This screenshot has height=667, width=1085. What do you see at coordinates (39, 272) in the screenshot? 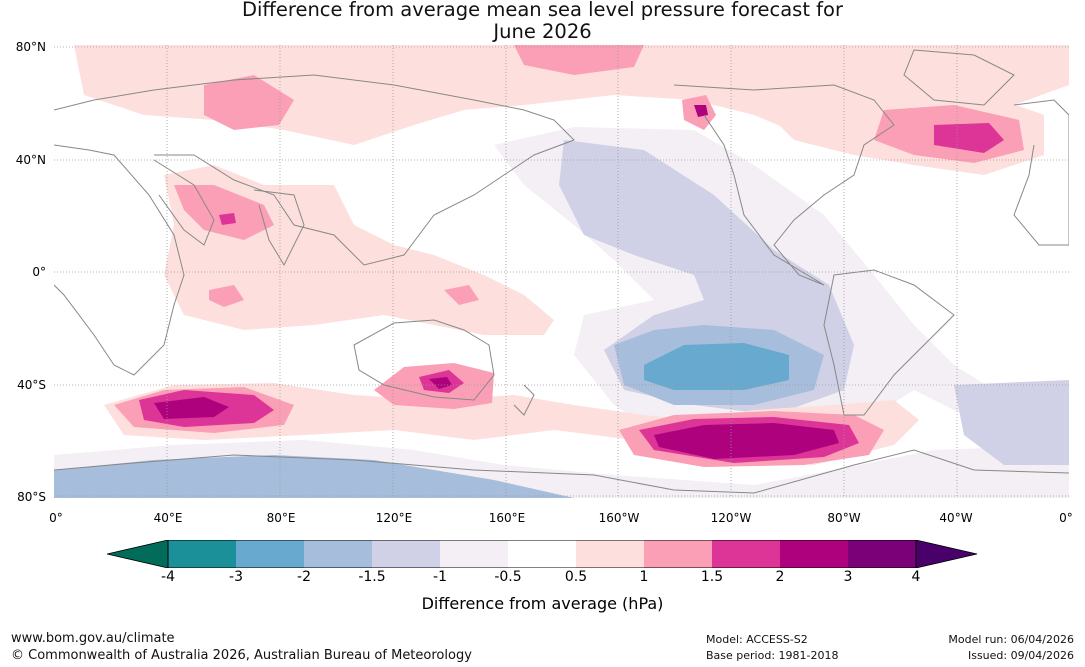
I see `lat-label-equator: 0°` at bounding box center [39, 272].